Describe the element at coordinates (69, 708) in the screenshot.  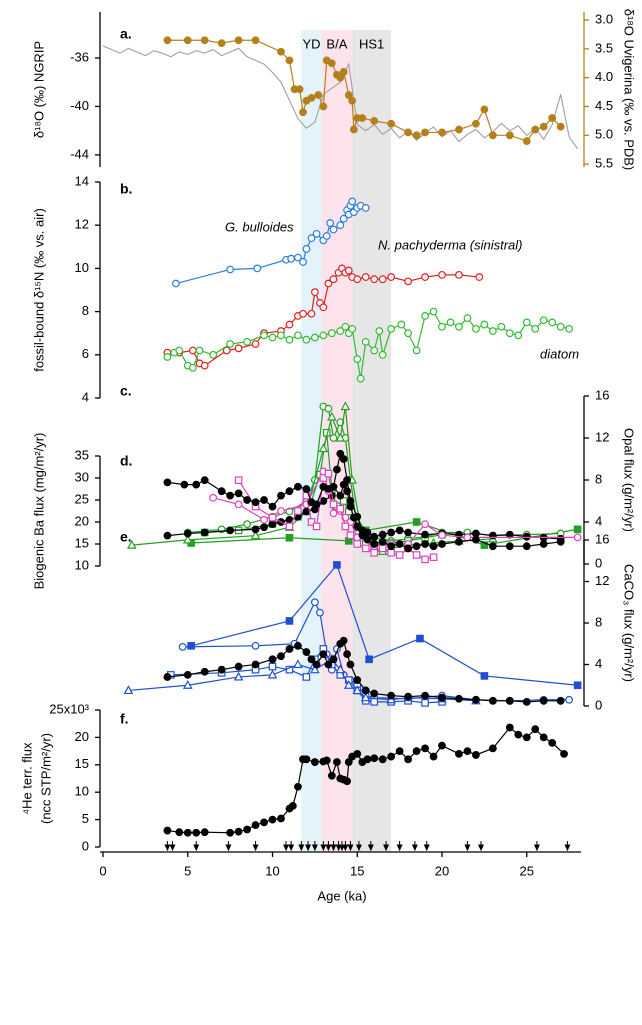
I see `y-tick-label: 25x10³` at that location.